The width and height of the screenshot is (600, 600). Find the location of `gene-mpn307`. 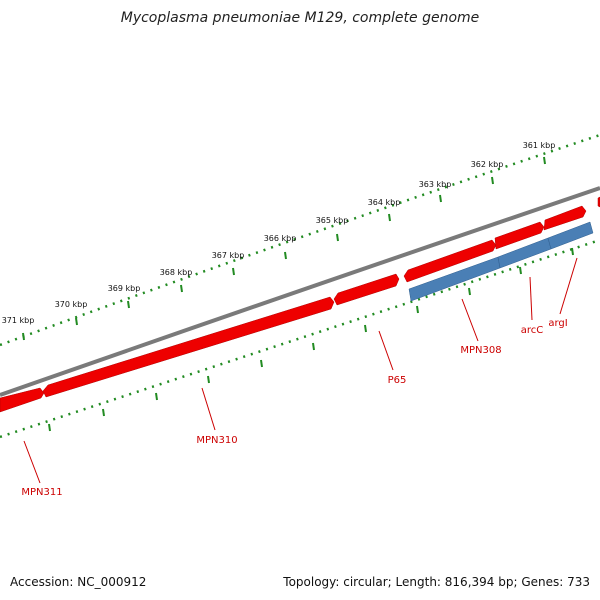

gene-mpn307 is located at coordinates (519, 235).